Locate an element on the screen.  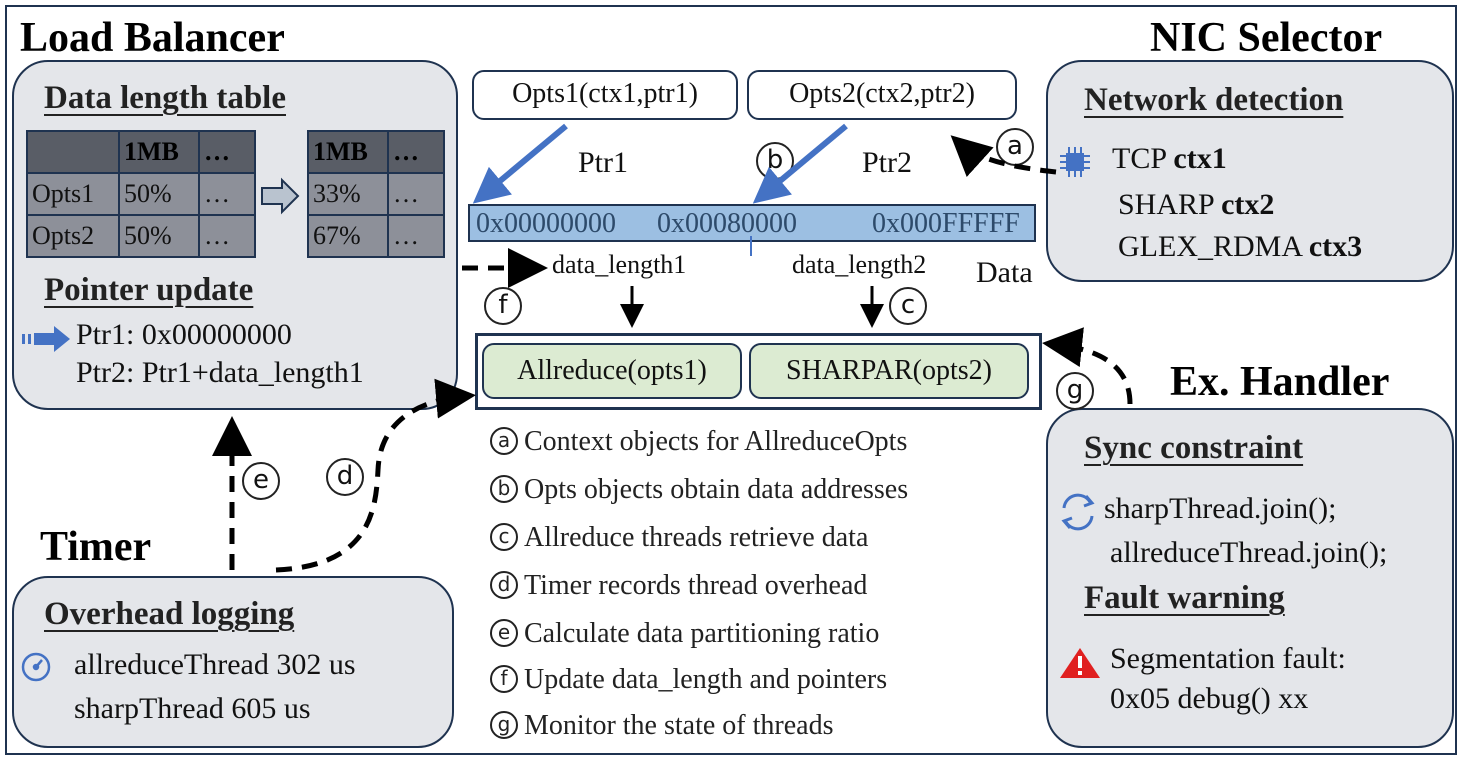
timer-line-1: allreduceThread 302 us is located at coordinates (215, 664).